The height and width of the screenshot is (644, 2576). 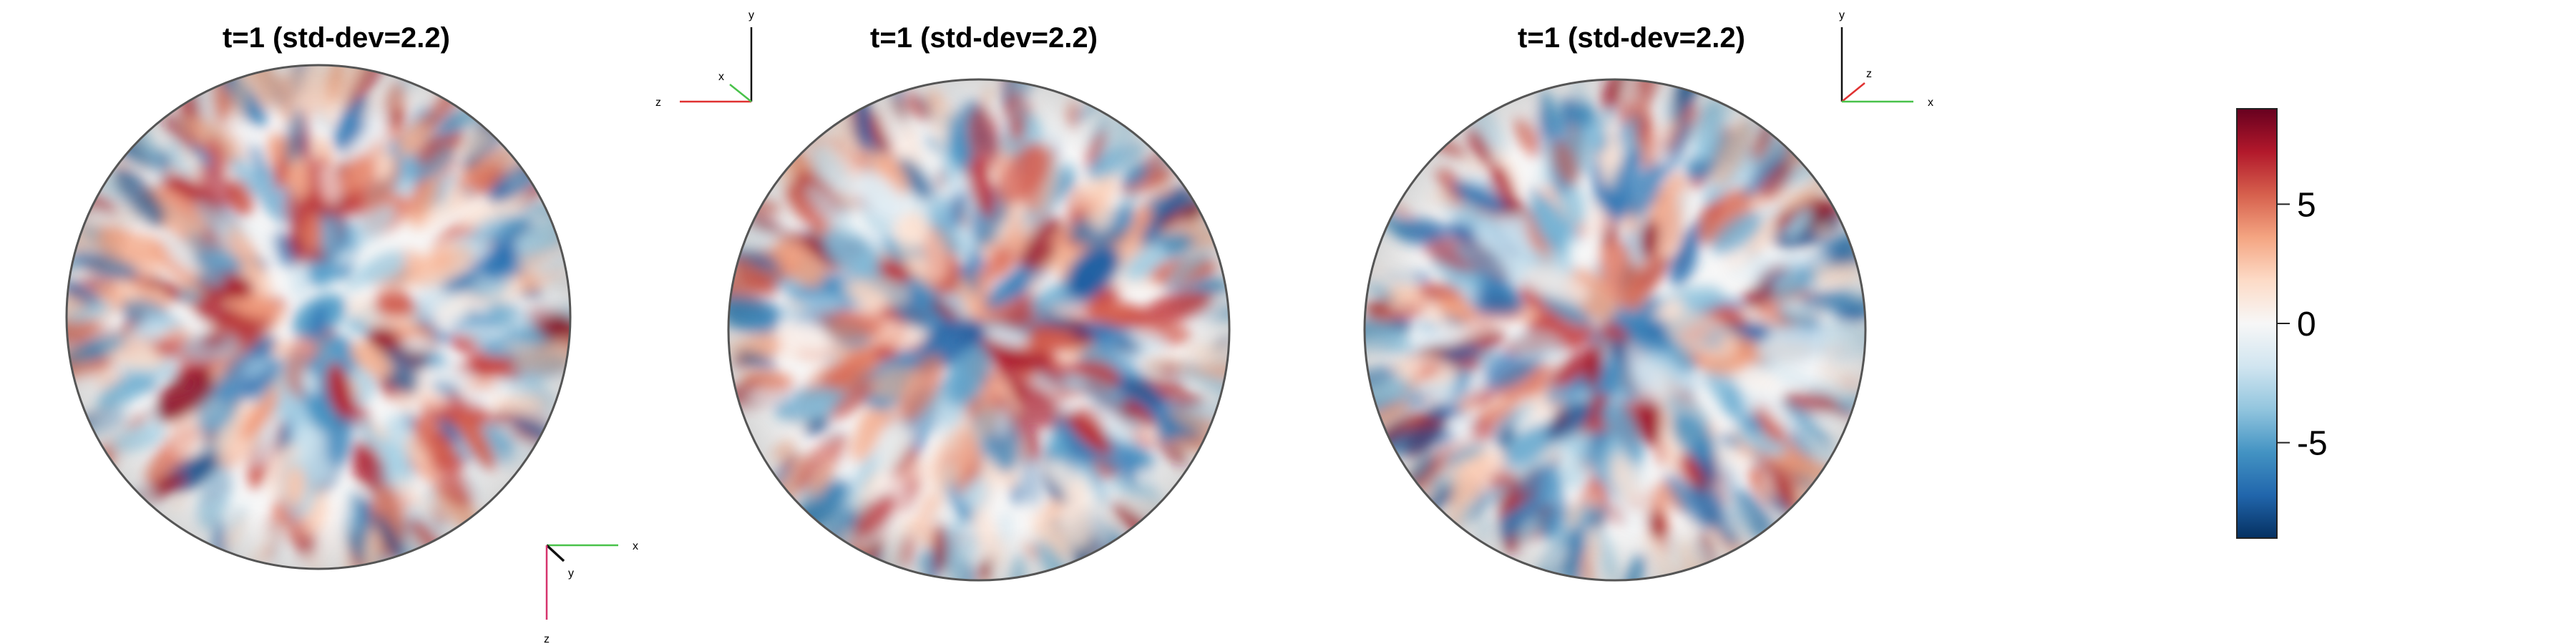 I want to click on panel-2-axis-triad: y z x, so click(x=704, y=59).